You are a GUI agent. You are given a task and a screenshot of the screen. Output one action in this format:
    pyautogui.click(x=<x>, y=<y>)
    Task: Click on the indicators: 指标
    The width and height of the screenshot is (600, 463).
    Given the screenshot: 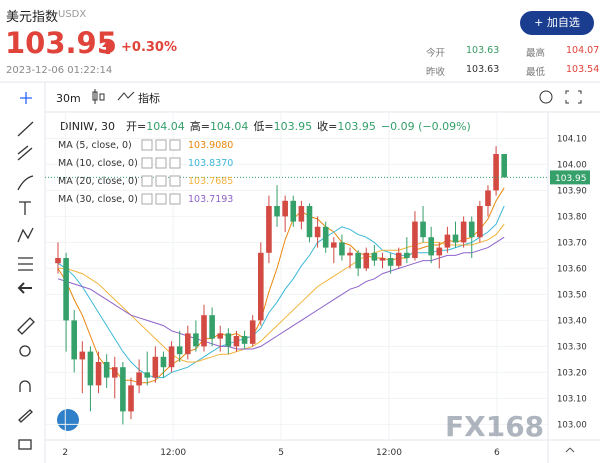 What is the action you would take?
    pyautogui.click(x=149, y=98)
    